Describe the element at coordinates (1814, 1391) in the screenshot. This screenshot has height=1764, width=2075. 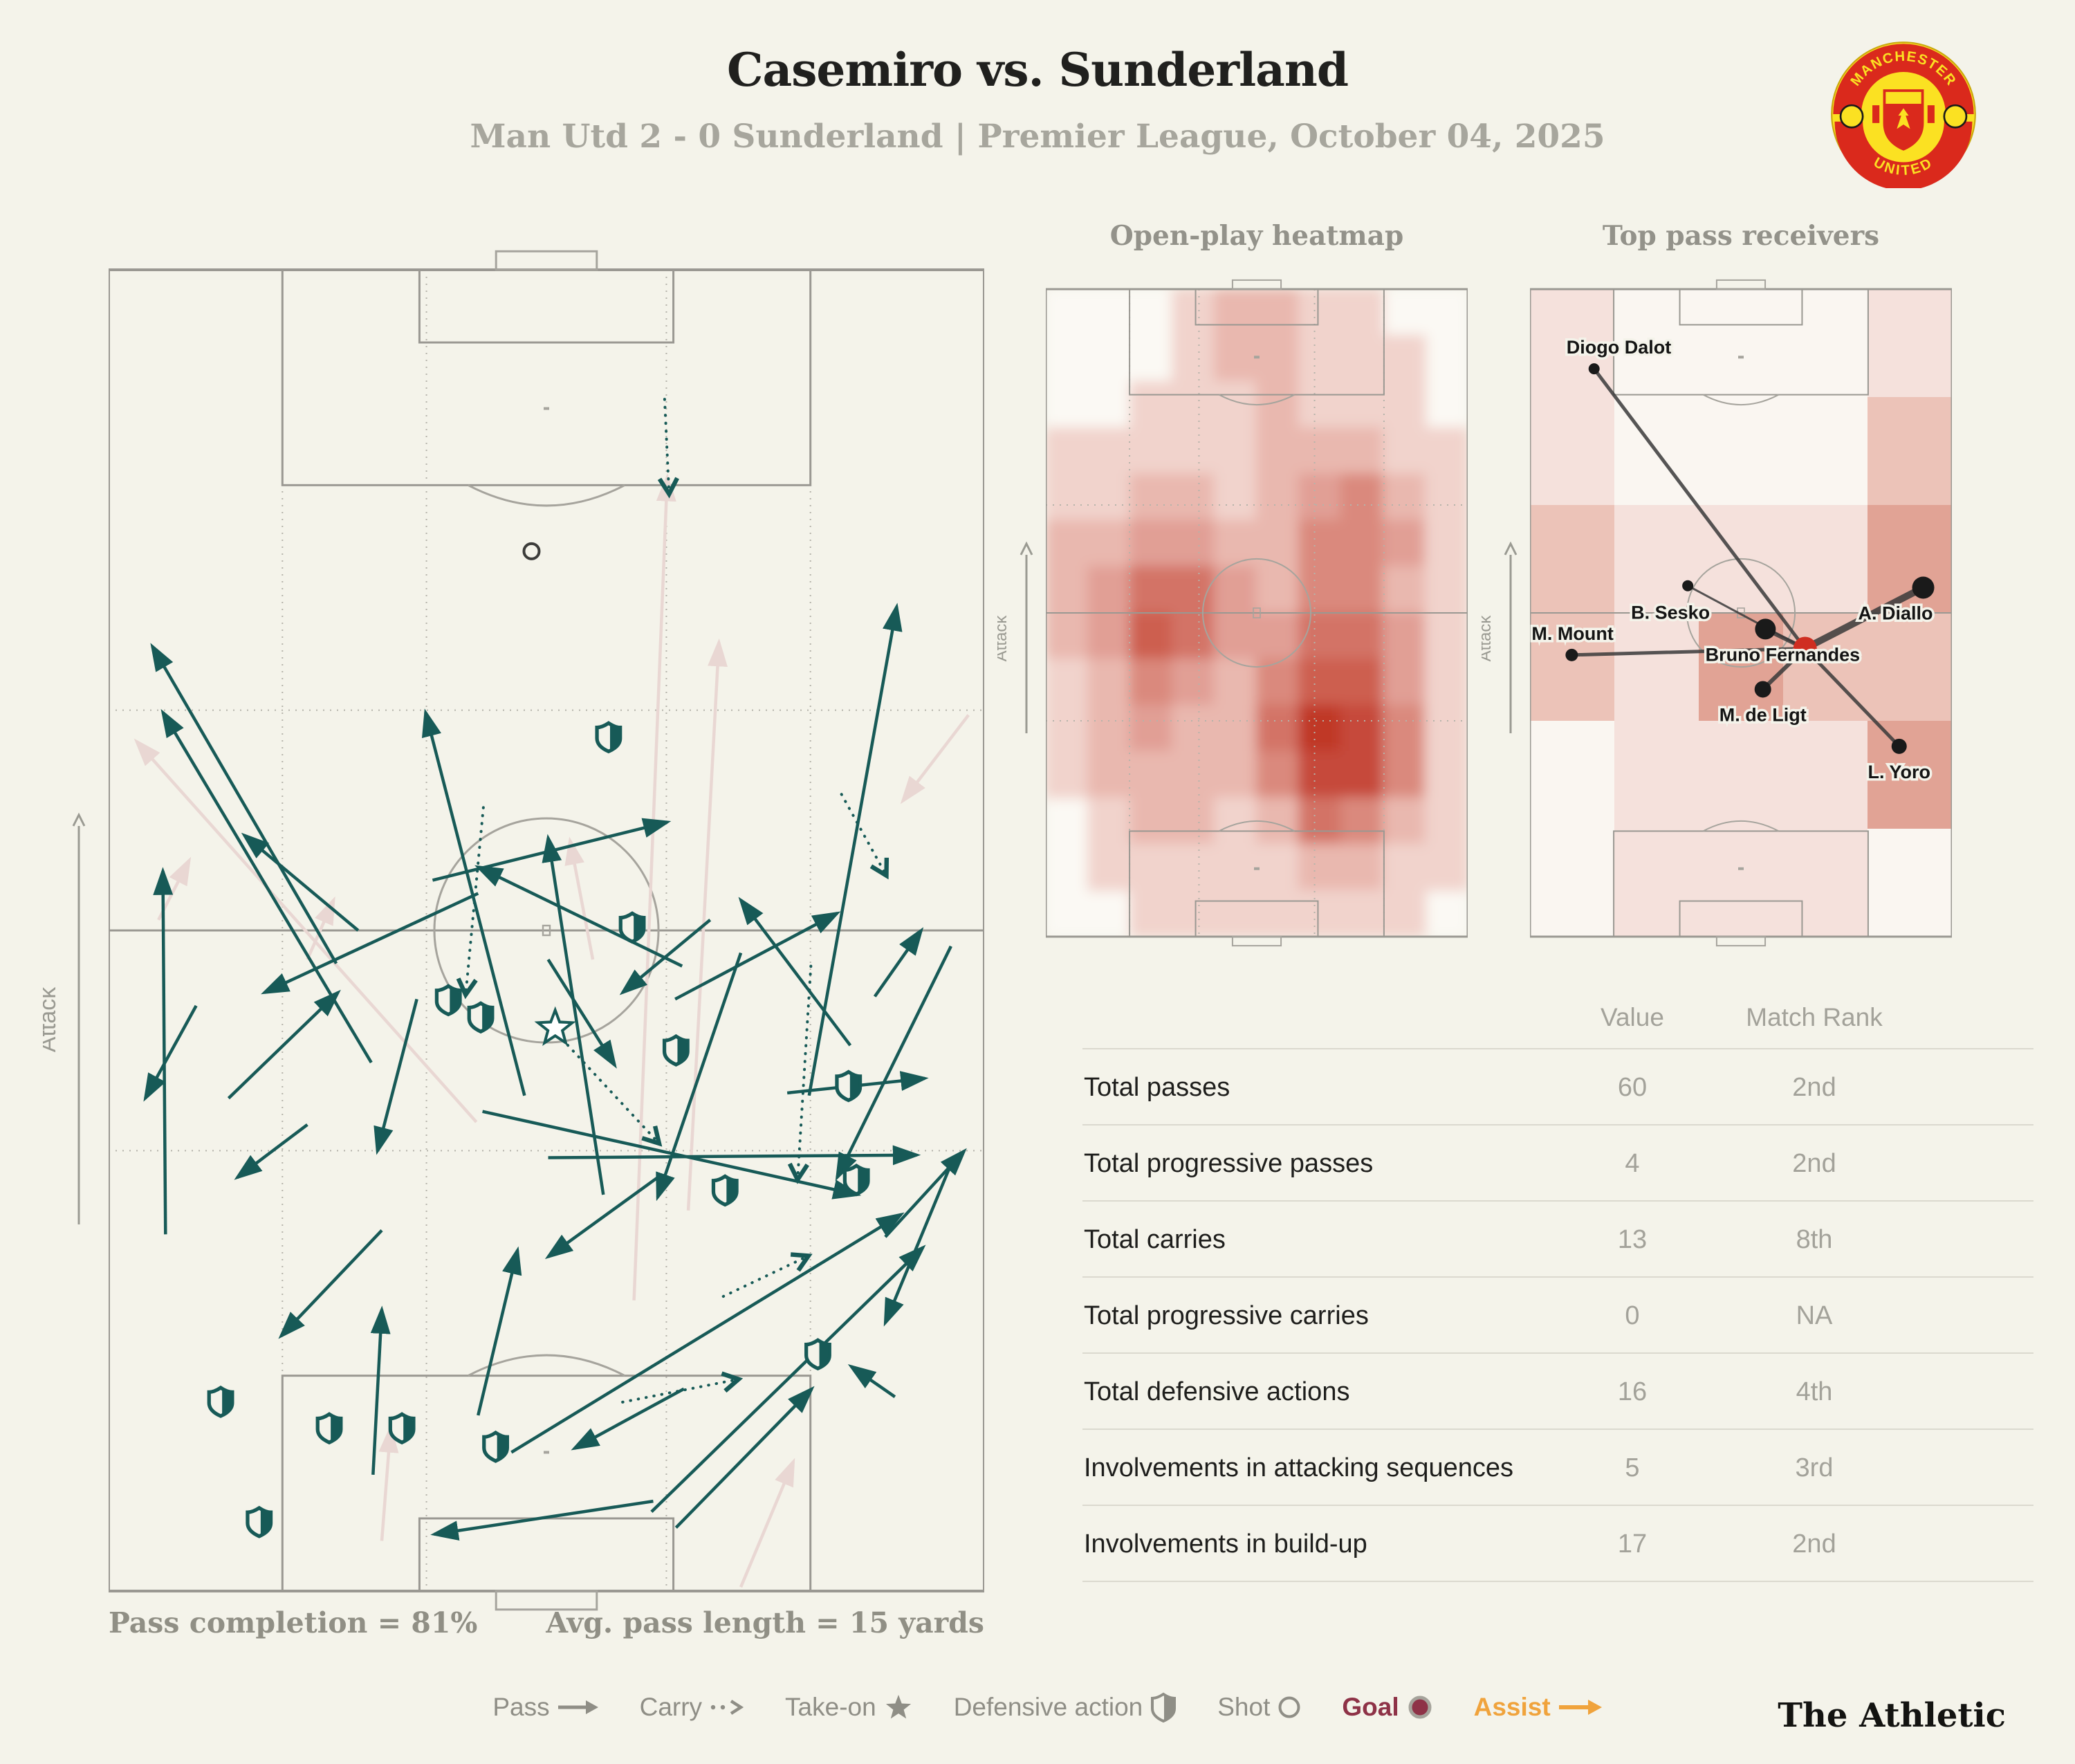
I see `stat-rank: 4th` at that location.